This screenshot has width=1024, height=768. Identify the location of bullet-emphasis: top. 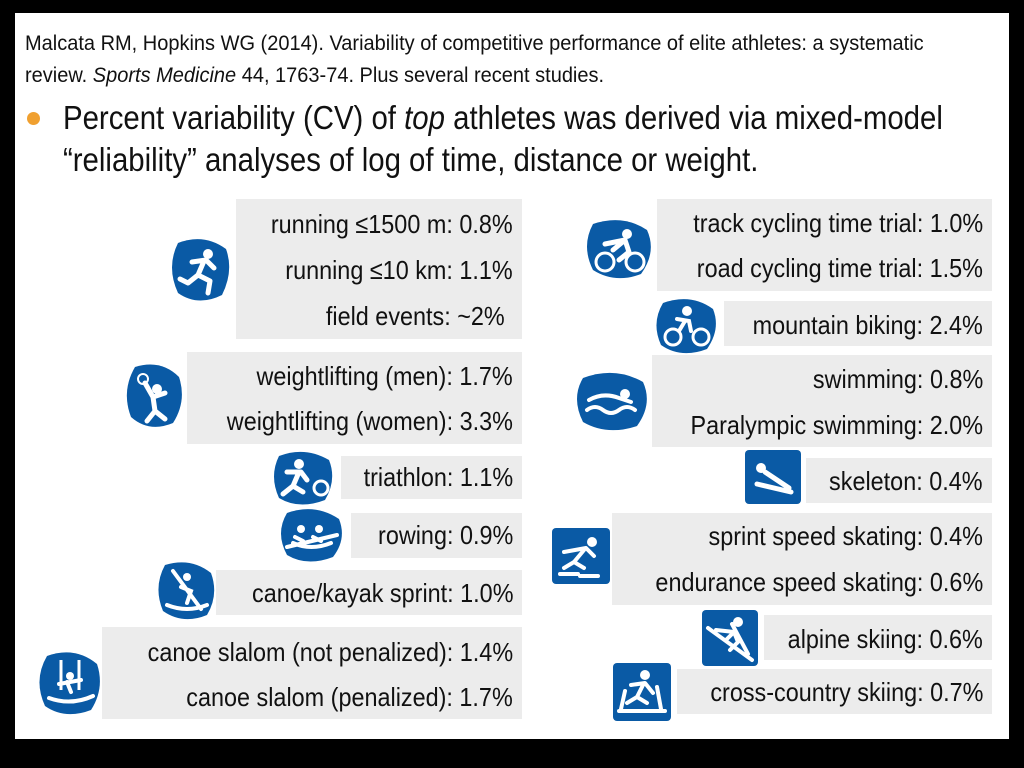
(424, 117).